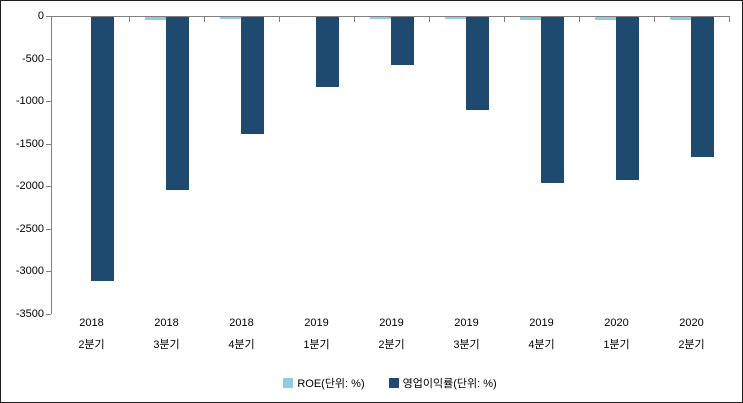  Describe the element at coordinates (166, 334) in the screenshot. I see `x-axis-category-label: 2018 3분기` at that location.